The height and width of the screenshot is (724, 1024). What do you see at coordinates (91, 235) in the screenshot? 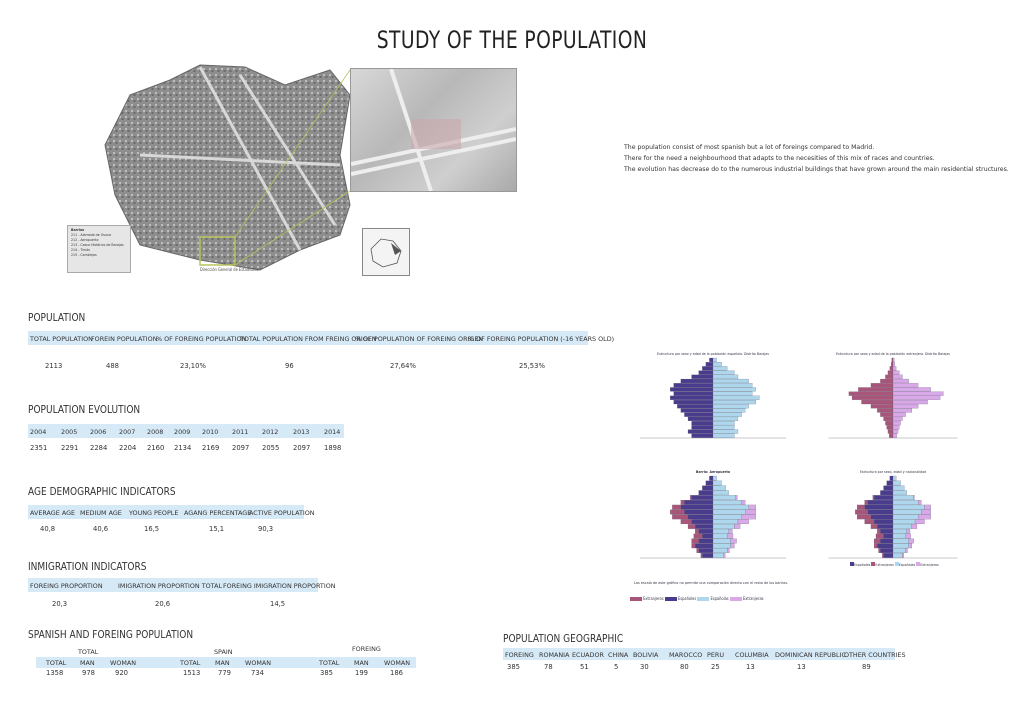
I see `legend-item: 211 - Alameda de Osuna` at bounding box center [91, 235].